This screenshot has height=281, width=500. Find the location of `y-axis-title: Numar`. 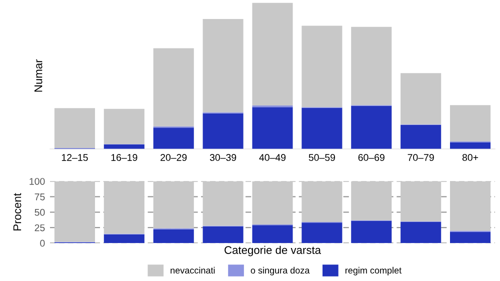

y-axis-title: Numar is located at coordinates (38, 75).